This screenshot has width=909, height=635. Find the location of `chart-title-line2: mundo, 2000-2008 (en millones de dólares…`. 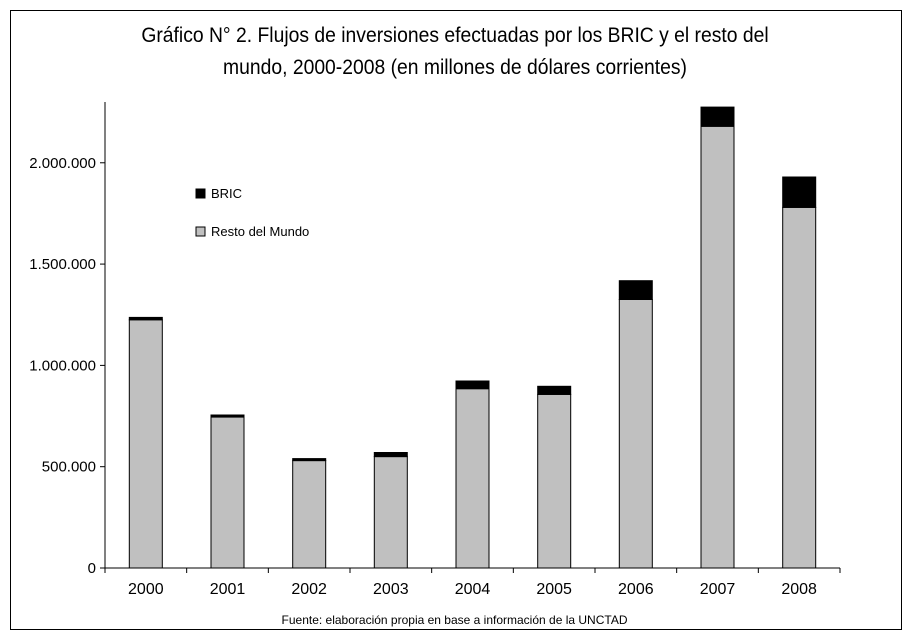

chart-title-line2: mundo, 2000-2008 (en millones de dólares… is located at coordinates (455, 67).